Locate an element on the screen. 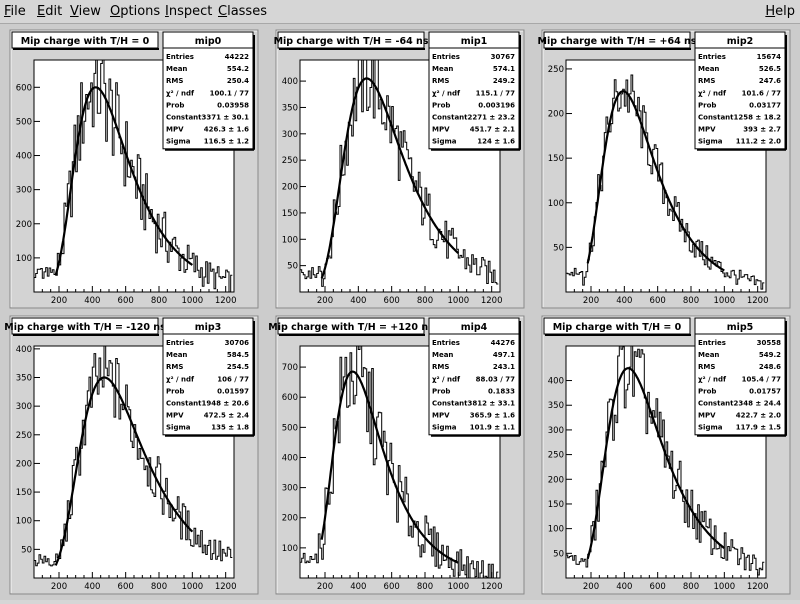 This screenshot has height=604, width=800. stats-value: 116.5 ± 1.2 is located at coordinates (226, 142).